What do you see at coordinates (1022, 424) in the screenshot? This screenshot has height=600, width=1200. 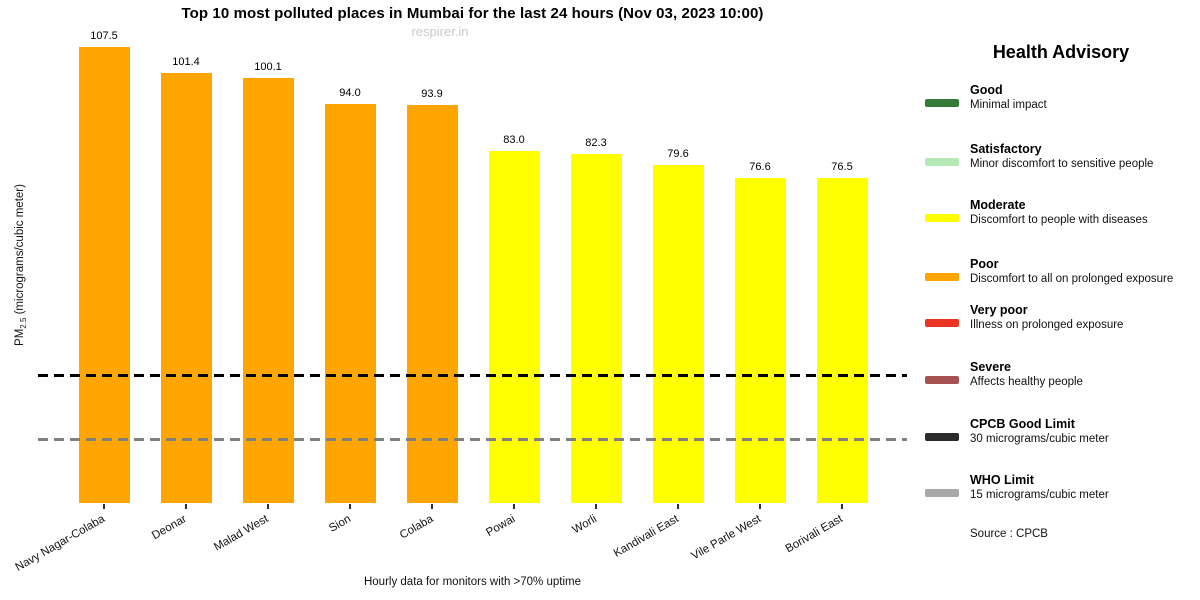 I see `legend-item-label: CPCB Good Limit` at bounding box center [1022, 424].